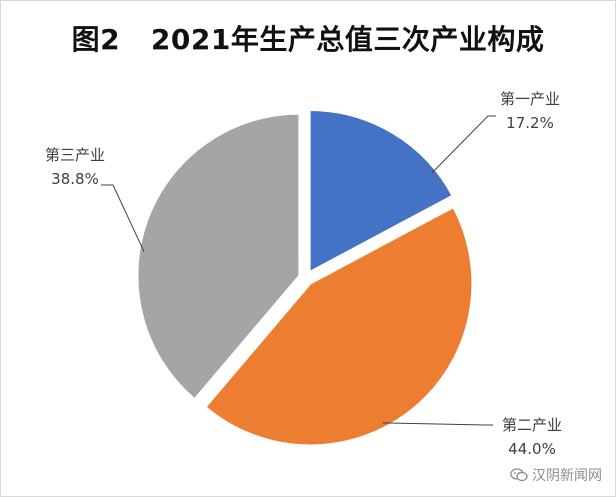 The height and width of the screenshot is (497, 616). What do you see at coordinates (75, 155) in the screenshot?
I see `slice-category-label: 第三产业` at bounding box center [75, 155].